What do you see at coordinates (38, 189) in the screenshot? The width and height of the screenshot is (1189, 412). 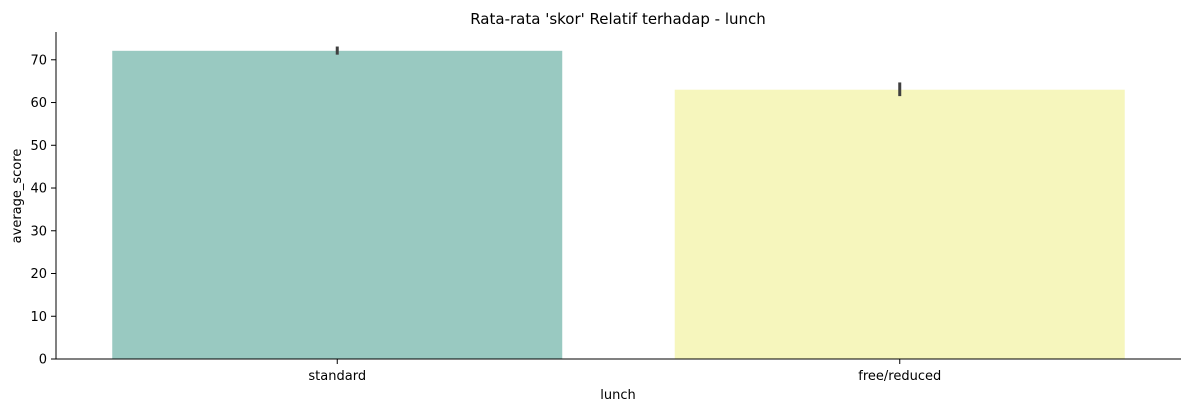 I see `y-tick-label: 40` at bounding box center [38, 189].